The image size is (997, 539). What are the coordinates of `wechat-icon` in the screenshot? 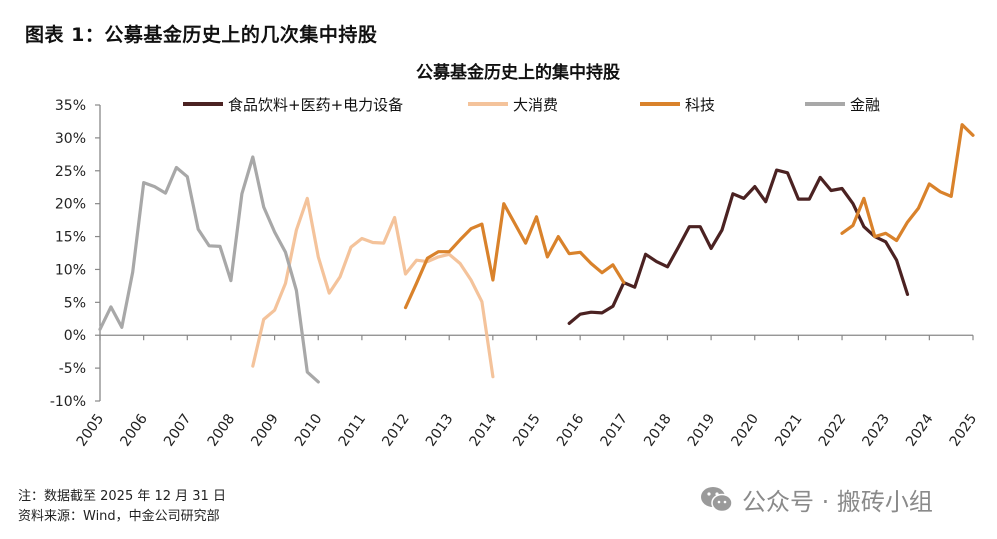 It's located at (717, 500).